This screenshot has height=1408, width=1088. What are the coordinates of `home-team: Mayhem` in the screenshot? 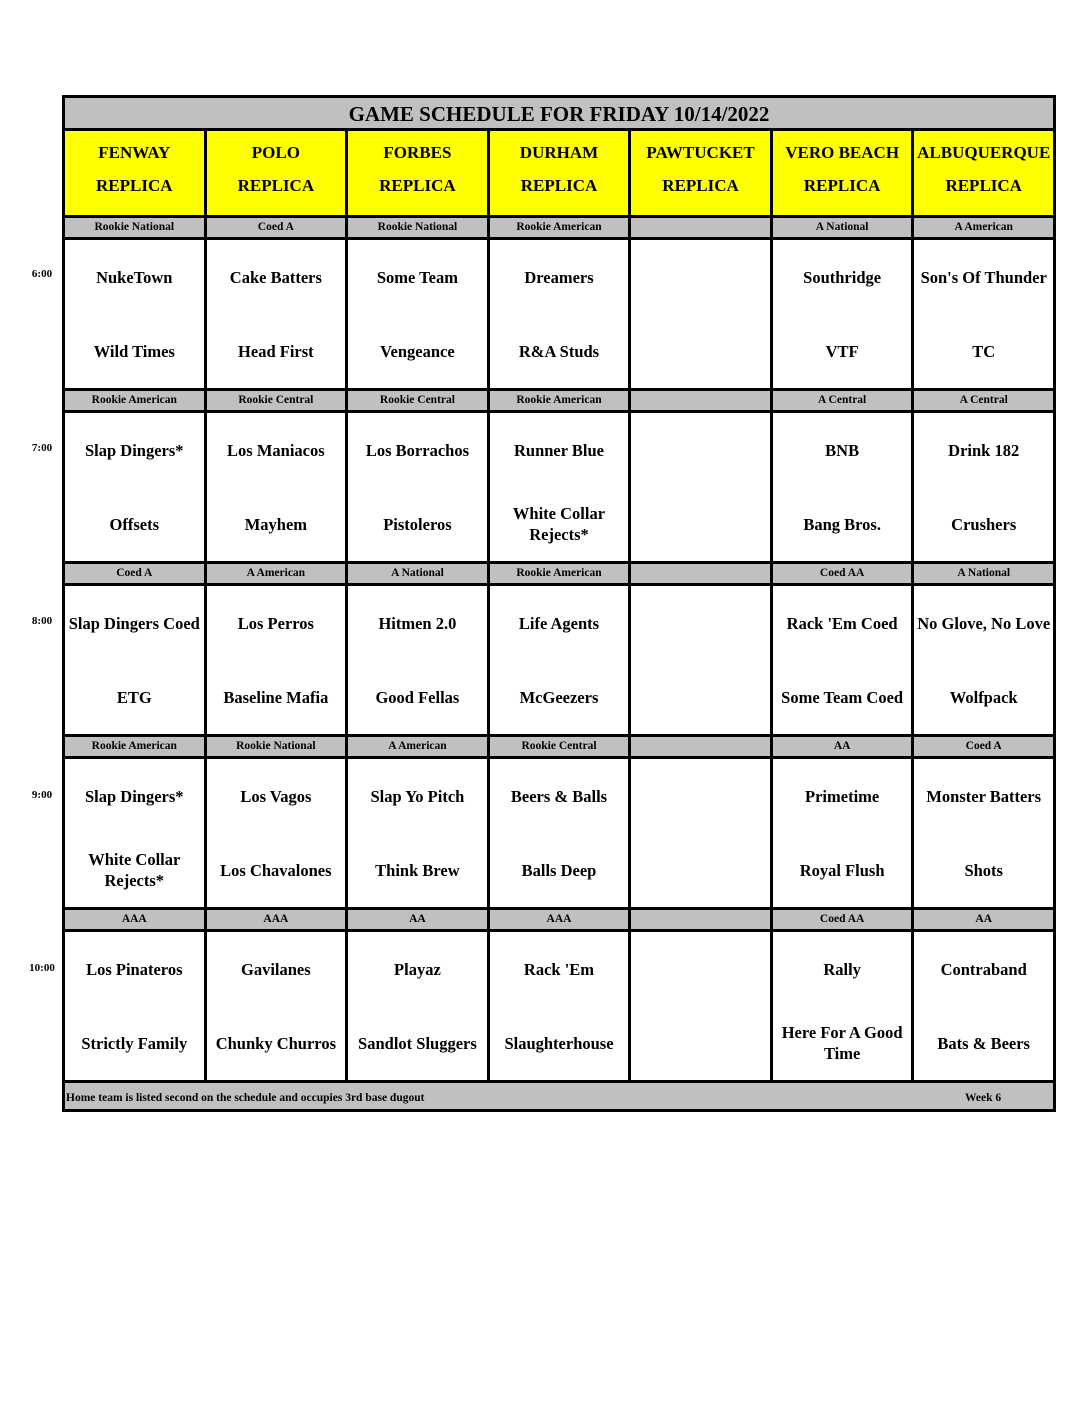 It's located at (276, 524).